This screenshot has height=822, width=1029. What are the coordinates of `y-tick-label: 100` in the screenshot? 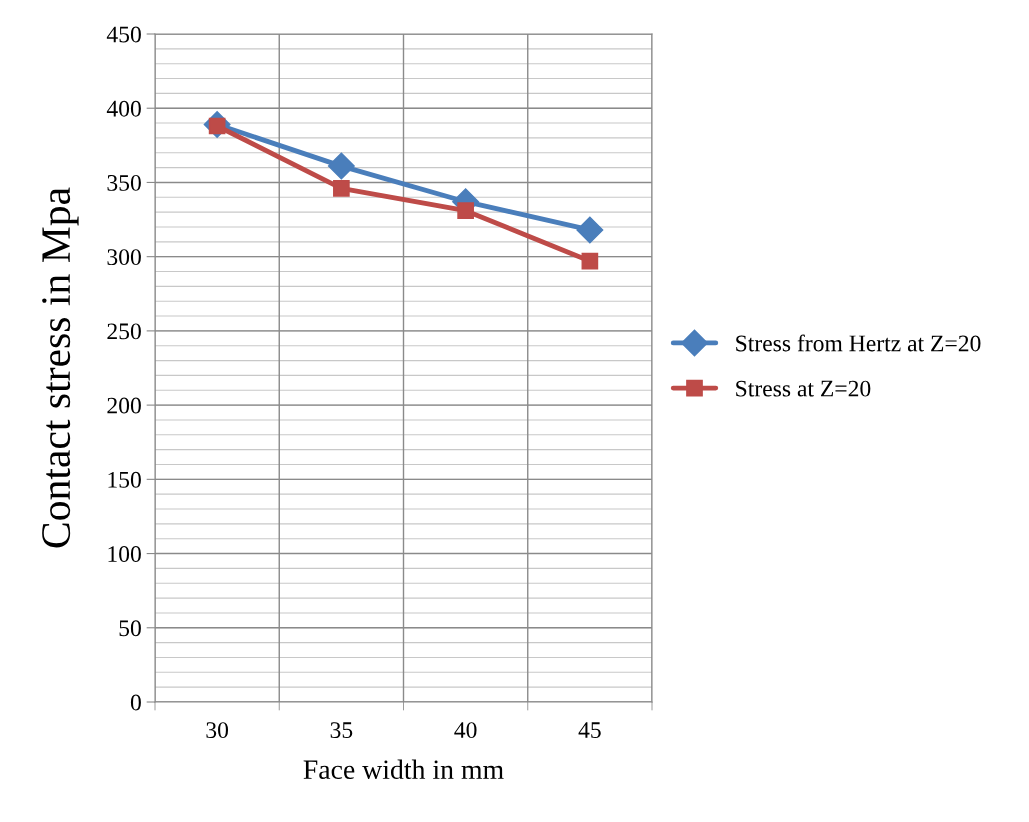 It's located at (124, 554).